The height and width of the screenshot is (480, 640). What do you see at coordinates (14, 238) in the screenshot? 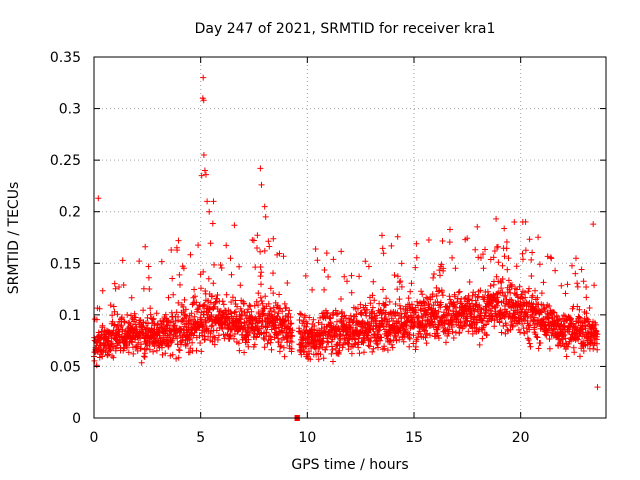
I see `y-axis-label: SRMTID / TECUs` at bounding box center [14, 238].